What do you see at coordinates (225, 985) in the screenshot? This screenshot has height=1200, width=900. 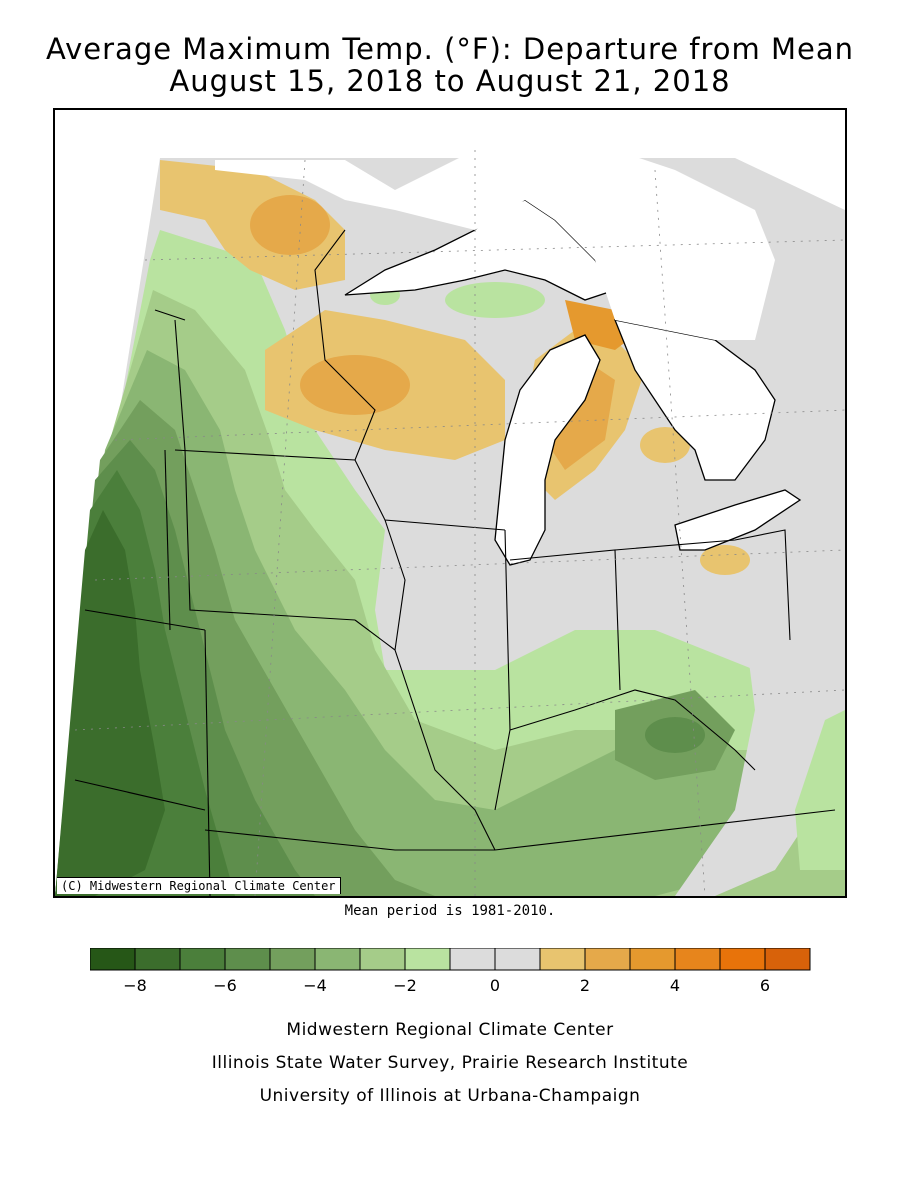 I see `legend-tick-label: −6` at bounding box center [225, 985].